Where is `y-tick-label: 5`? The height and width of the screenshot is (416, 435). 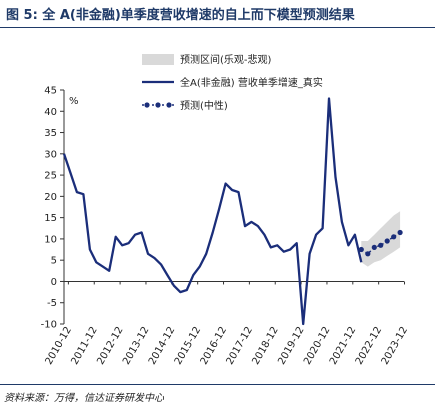
y-tick-label: 5 is located at coordinates (54, 261).